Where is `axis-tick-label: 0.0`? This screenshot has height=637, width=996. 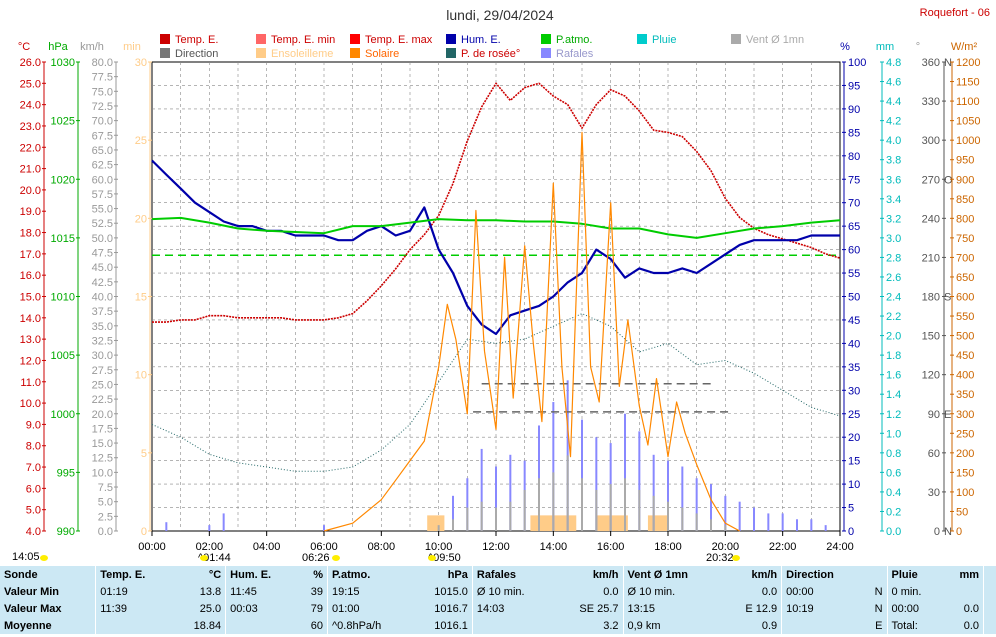
axis-tick-label: 0.0 is located at coordinates (105, 532).